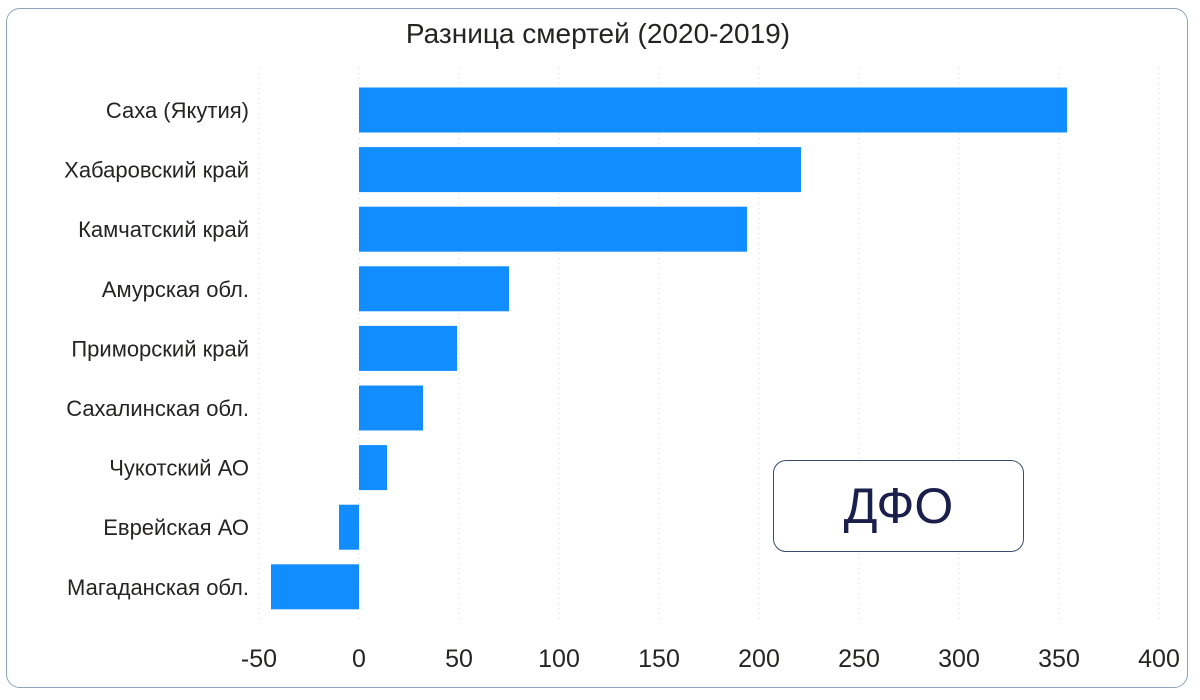 The image size is (1200, 700). Describe the element at coordinates (175, 289) in the screenshot. I see `category-label: Амурская обл.` at that location.